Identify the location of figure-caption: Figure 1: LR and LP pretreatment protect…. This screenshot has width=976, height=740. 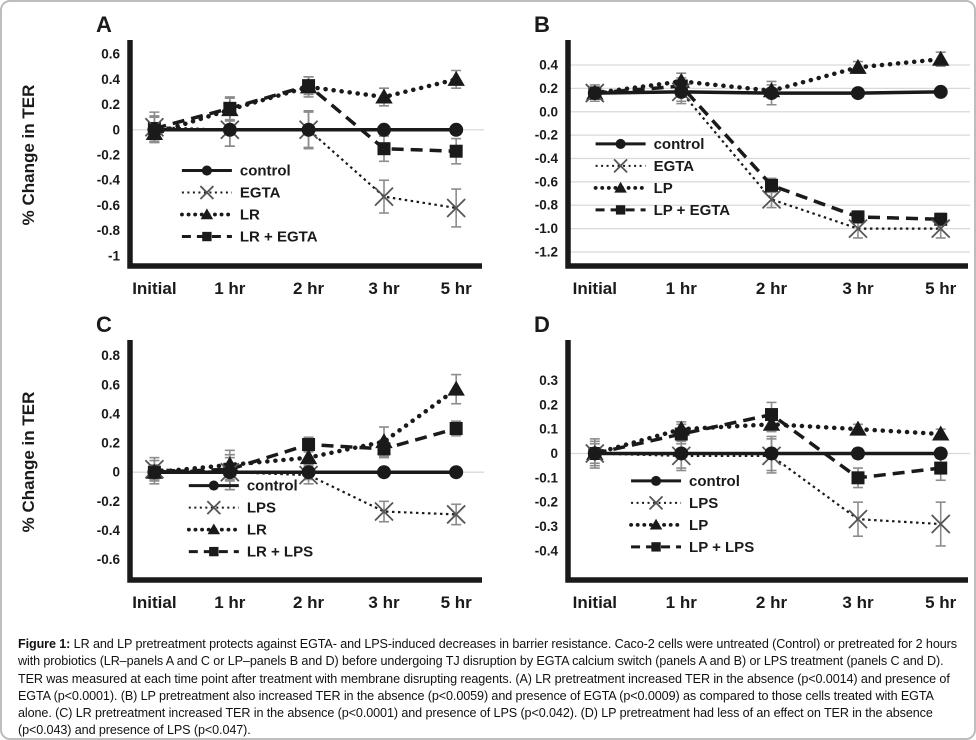
(488, 686).